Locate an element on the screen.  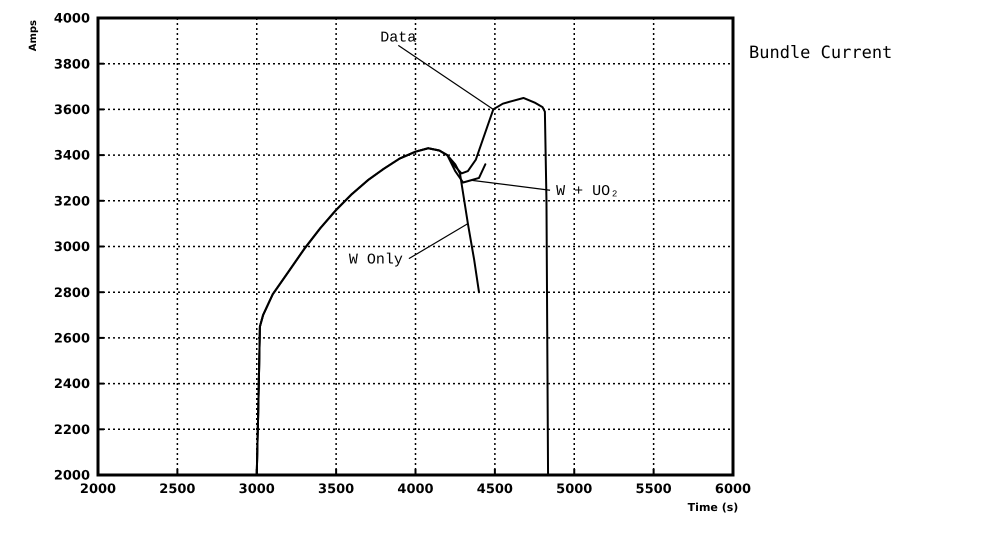
y-tick-label: 3800 is located at coordinates (72, 64).